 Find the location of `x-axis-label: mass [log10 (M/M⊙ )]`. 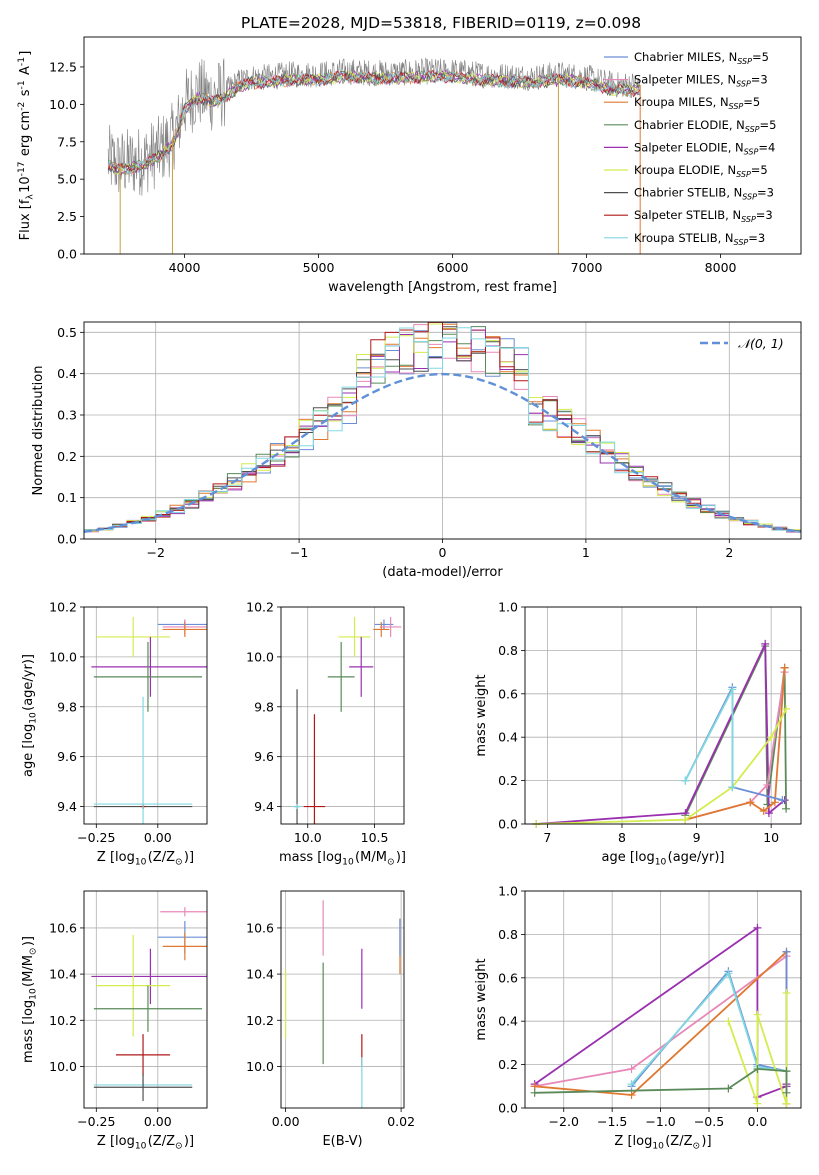

x-axis-label: mass [log10 (M/M⊙ )] is located at coordinates (342, 859).